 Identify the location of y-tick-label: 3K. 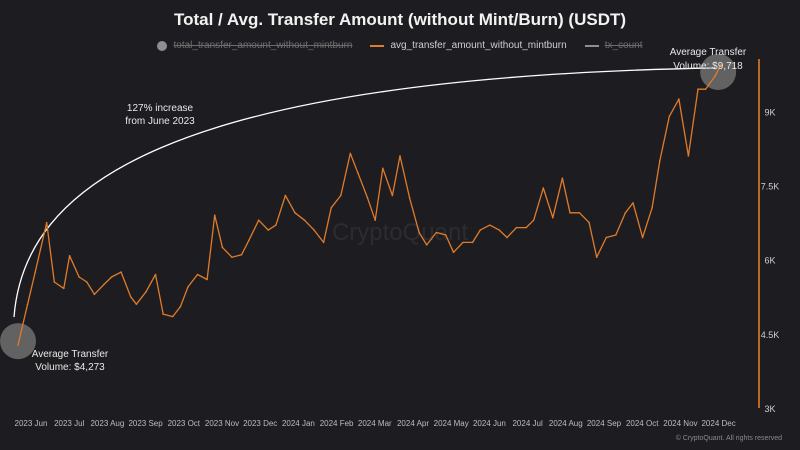
(769, 409).